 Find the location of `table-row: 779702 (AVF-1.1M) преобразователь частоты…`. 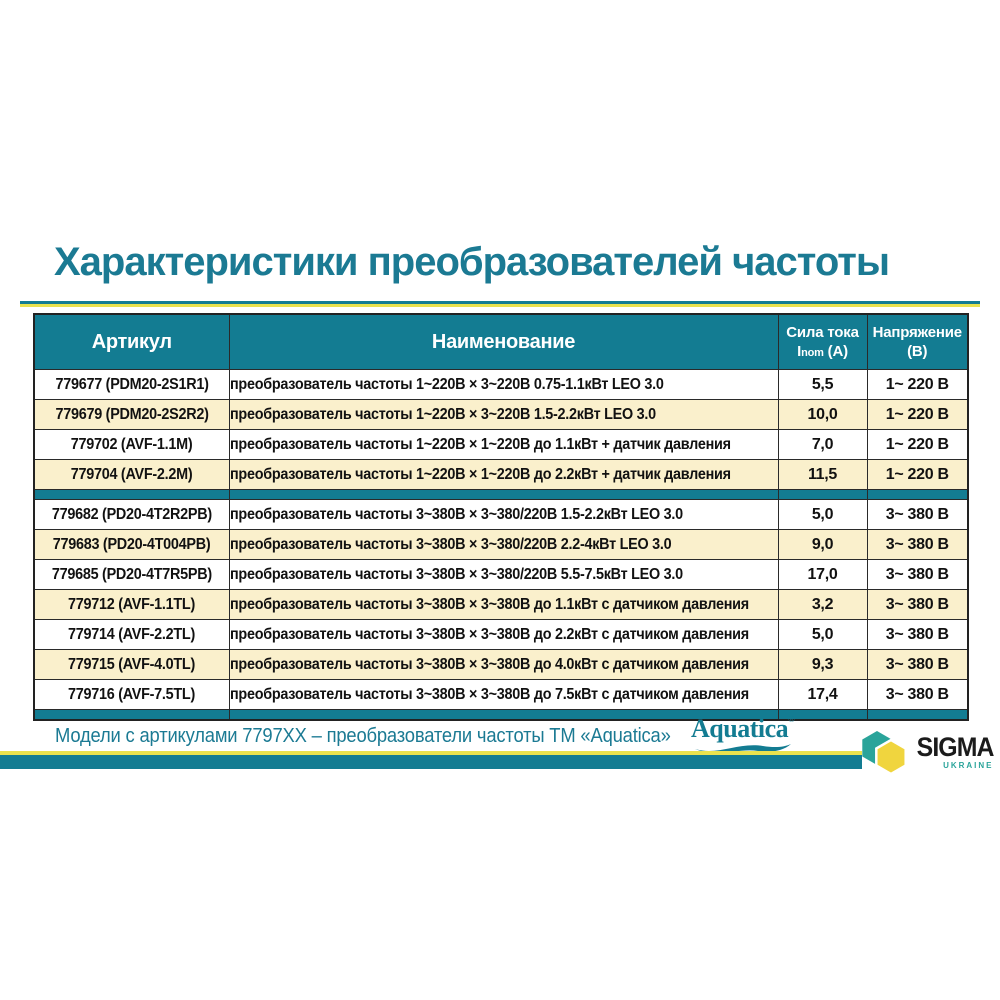

table-row: 779702 (AVF-1.1M) преобразователь частоты… is located at coordinates (501, 444).